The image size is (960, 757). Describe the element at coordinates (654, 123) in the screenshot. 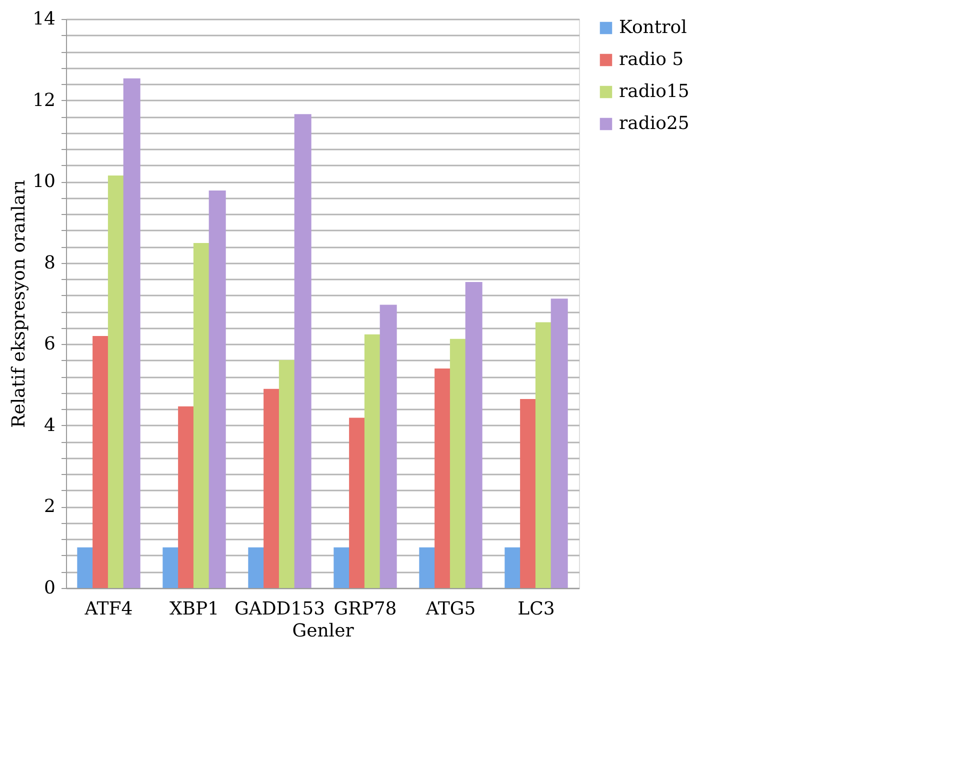

I see `legend-label: radio25` at that location.